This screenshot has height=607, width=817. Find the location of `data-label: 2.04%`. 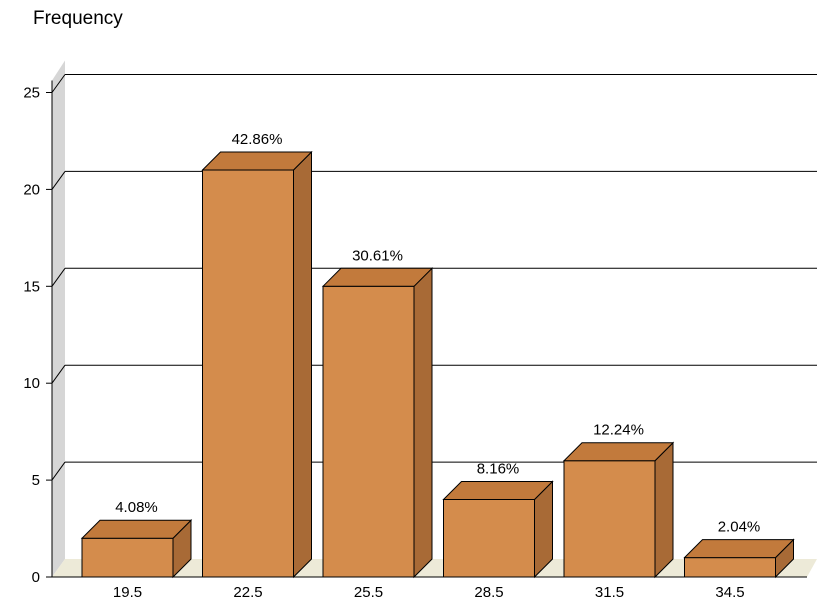

data-label: 2.04% is located at coordinates (739, 527).